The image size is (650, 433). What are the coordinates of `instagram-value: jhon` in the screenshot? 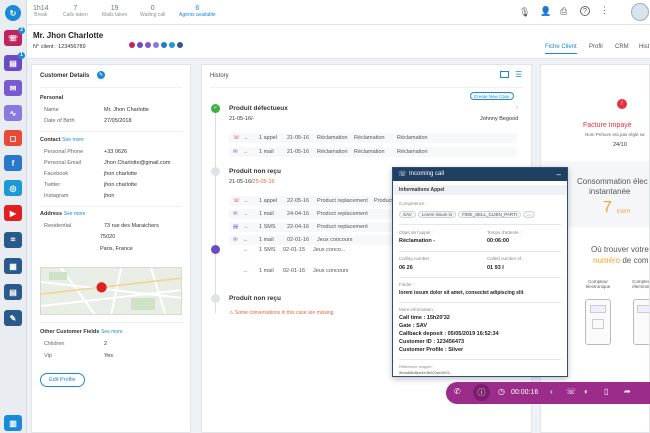 It's located at (109, 196).